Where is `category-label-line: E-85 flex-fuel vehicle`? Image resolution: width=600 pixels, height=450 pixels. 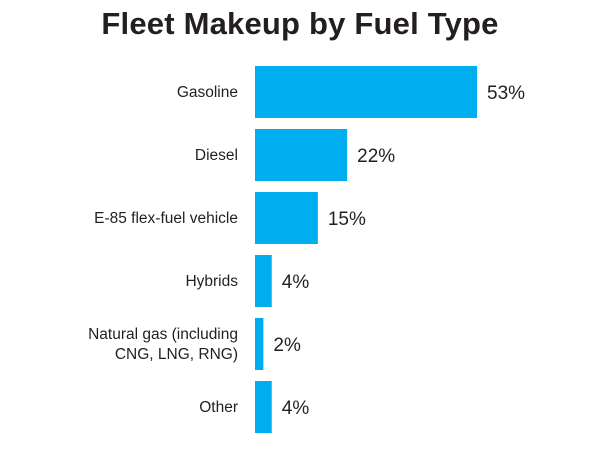
category-label-line: E-85 flex-fuel vehicle is located at coordinates (166, 218).